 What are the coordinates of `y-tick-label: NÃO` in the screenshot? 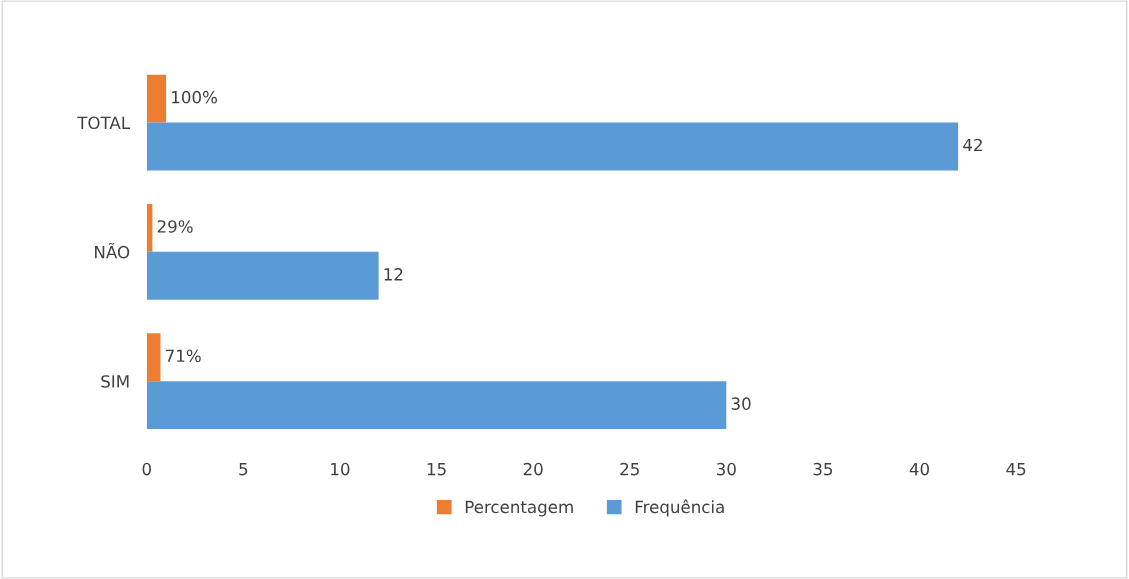 It's located at (112, 250).